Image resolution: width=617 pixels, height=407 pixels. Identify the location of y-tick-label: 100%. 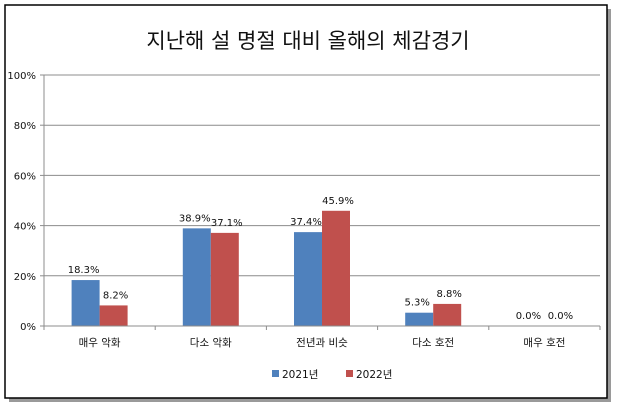
(21, 76).